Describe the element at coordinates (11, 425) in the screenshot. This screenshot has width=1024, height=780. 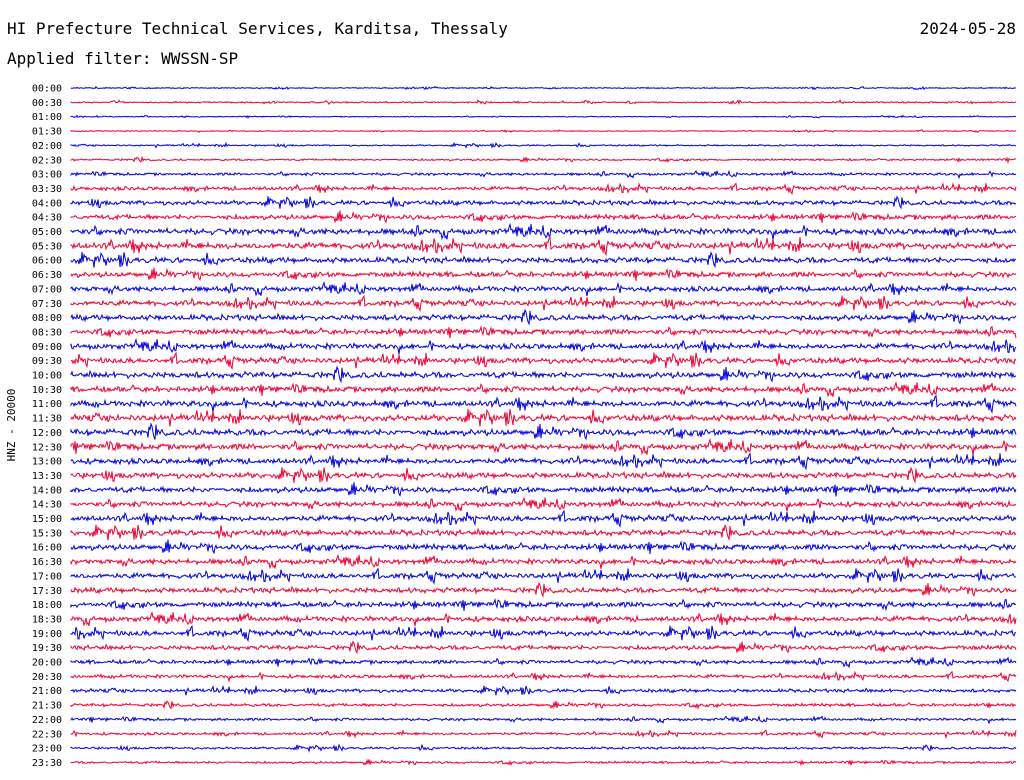
I see `channel-label: HNZ - 20000` at that location.